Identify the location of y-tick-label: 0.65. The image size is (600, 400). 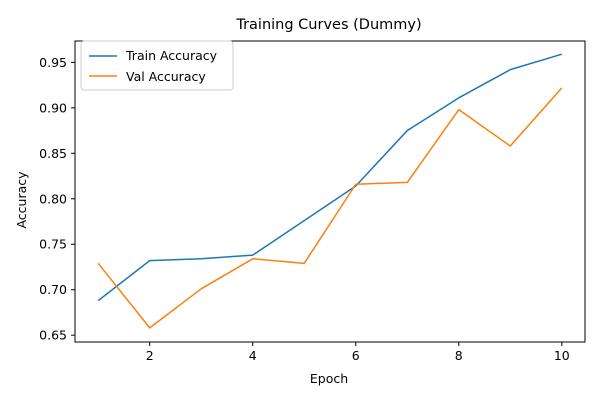
(53, 335).